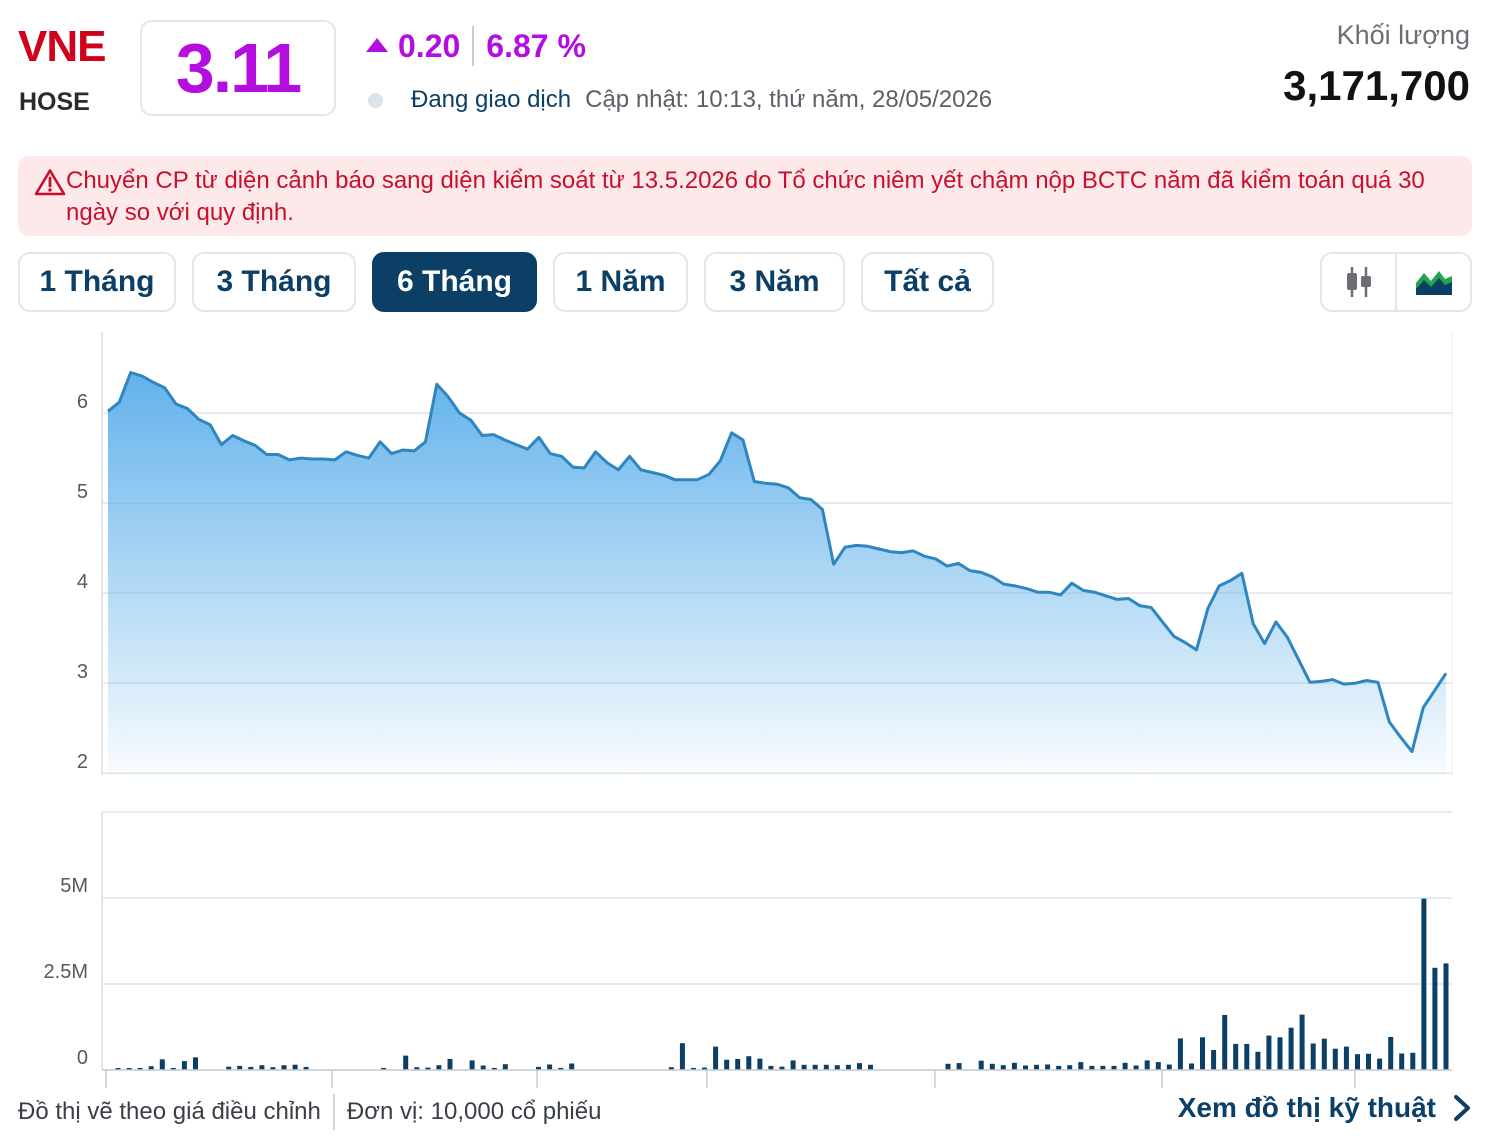 This screenshot has width=1496, height=1138. I want to click on tab-6-months: 6 Tháng, so click(454, 282).